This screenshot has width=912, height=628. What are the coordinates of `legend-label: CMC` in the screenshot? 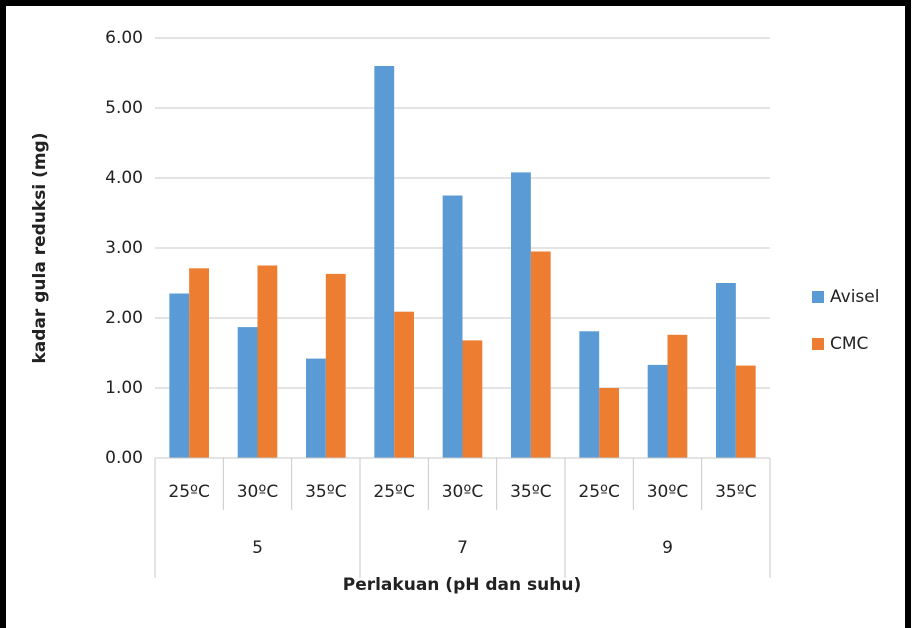 It's located at (849, 344).